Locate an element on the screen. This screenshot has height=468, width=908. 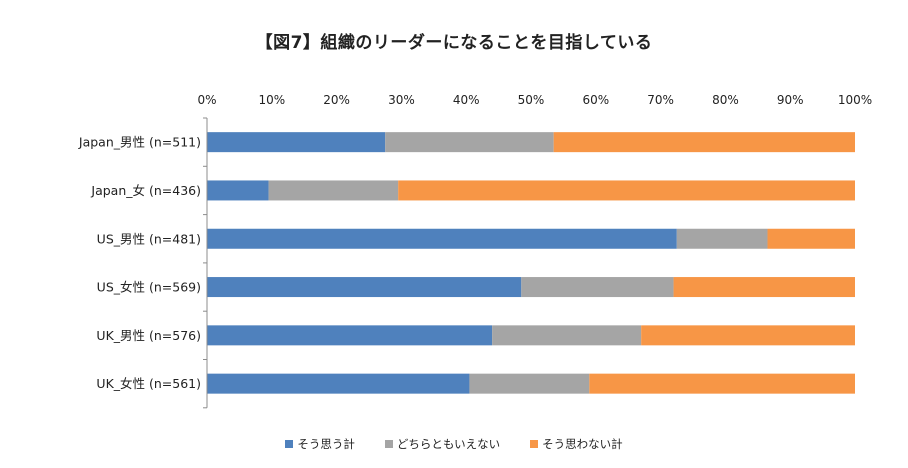
x-tick-label: 40% is located at coordinates (466, 100).